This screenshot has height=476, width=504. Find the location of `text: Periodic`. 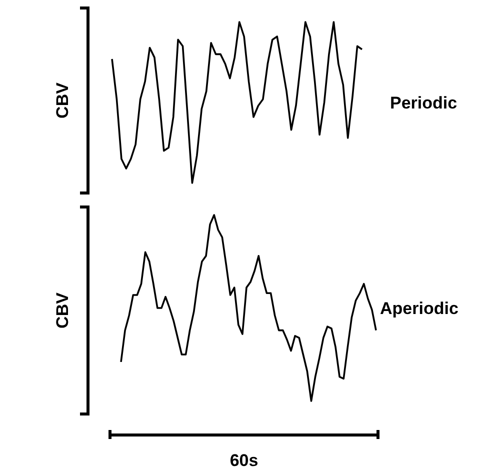

text: Periodic is located at coordinates (424, 103).